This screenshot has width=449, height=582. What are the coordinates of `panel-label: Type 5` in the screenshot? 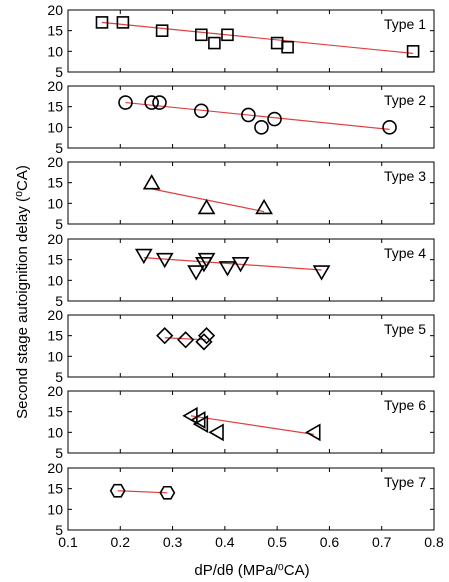 It's located at (405, 329).